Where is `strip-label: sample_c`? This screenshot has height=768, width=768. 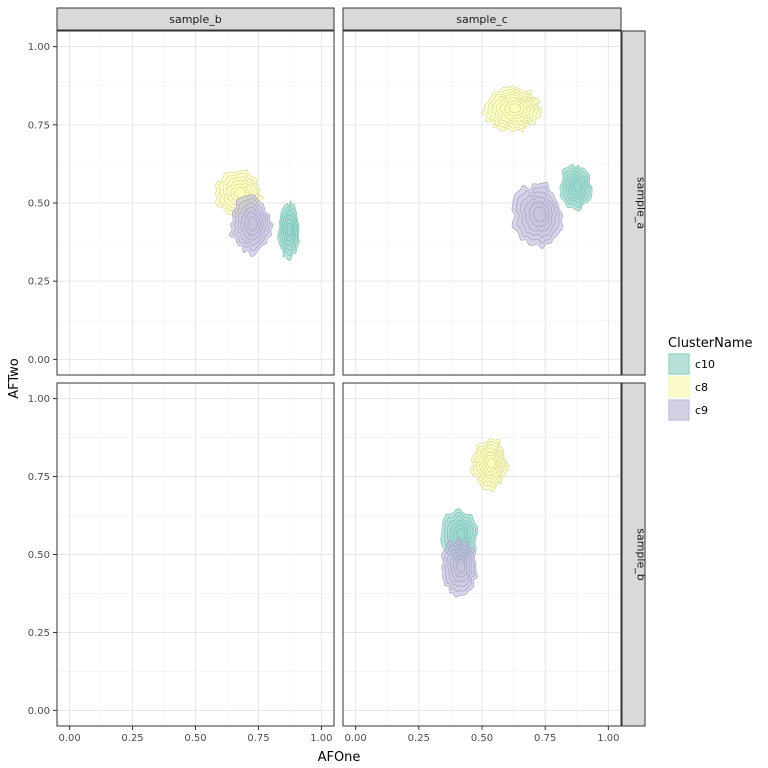 strip-label: sample_c is located at coordinates (482, 19).